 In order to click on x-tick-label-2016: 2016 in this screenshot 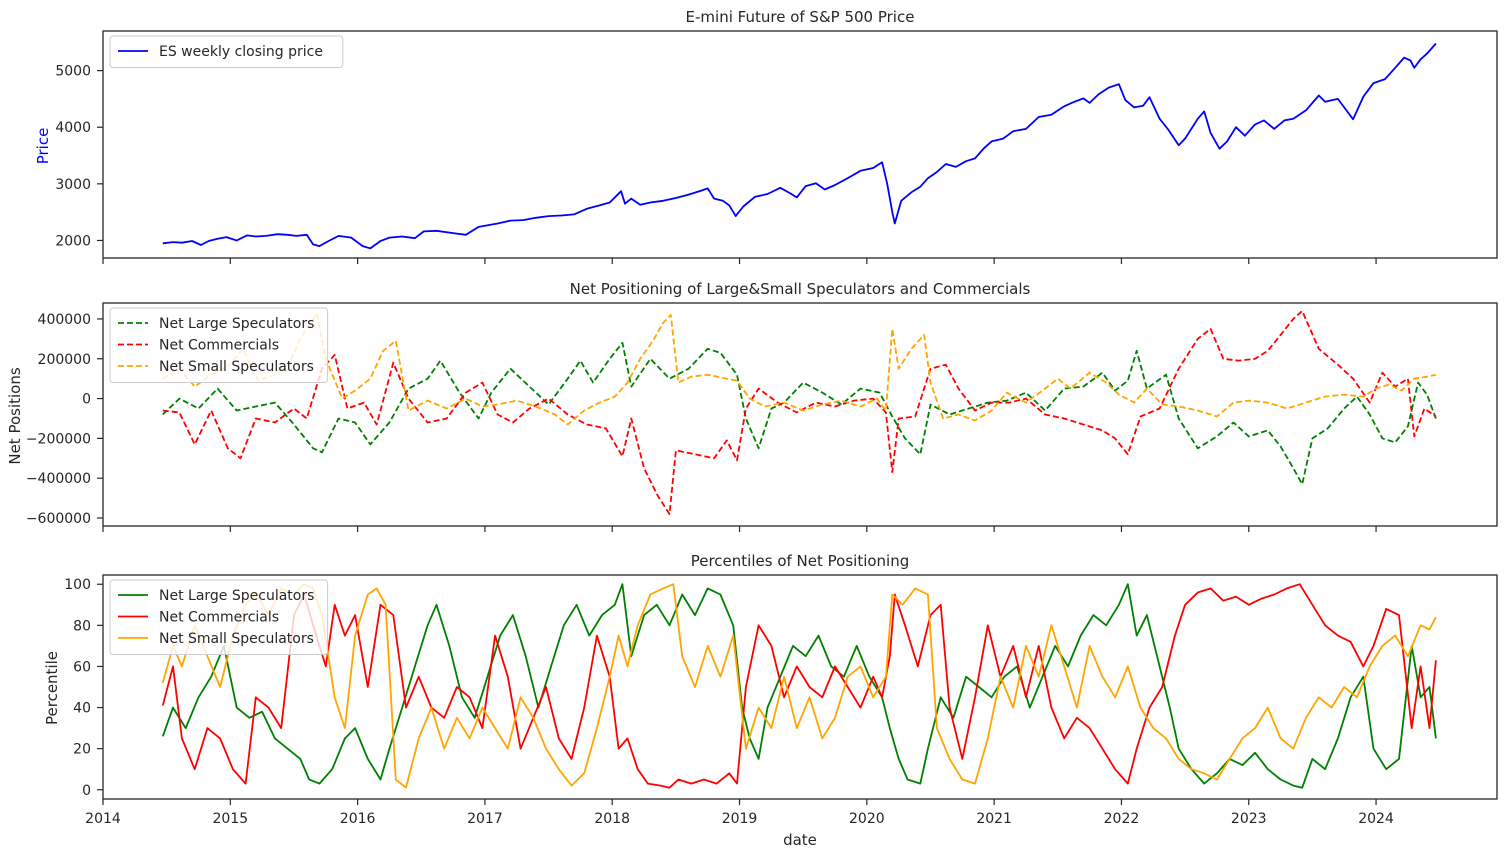, I will do `click(358, 819)`.